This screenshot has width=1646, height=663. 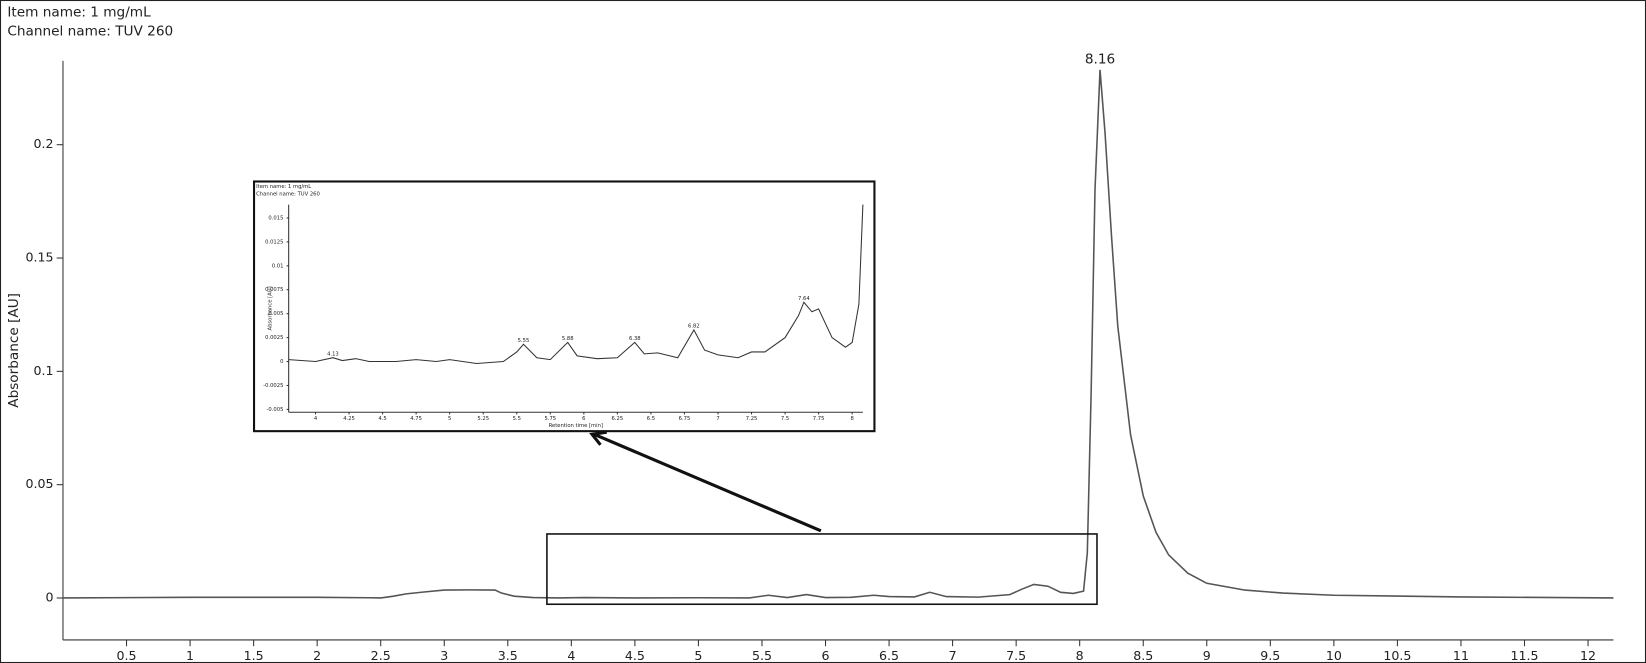 What do you see at coordinates (317, 655) in the screenshot?
I see `x-tick-label: 2` at bounding box center [317, 655].